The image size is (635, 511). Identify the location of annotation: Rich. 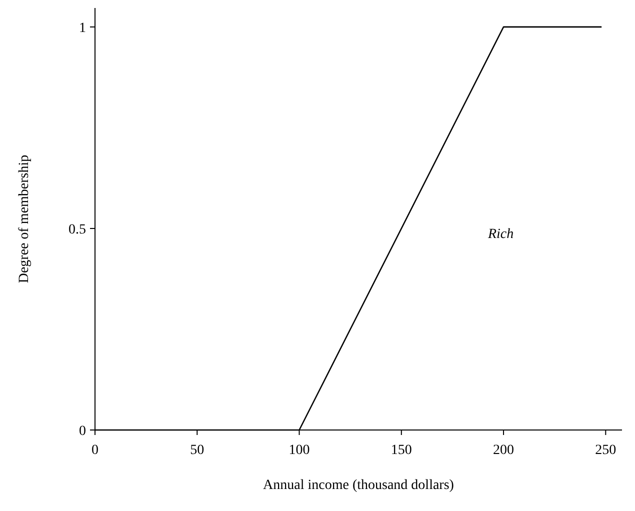
(500, 234).